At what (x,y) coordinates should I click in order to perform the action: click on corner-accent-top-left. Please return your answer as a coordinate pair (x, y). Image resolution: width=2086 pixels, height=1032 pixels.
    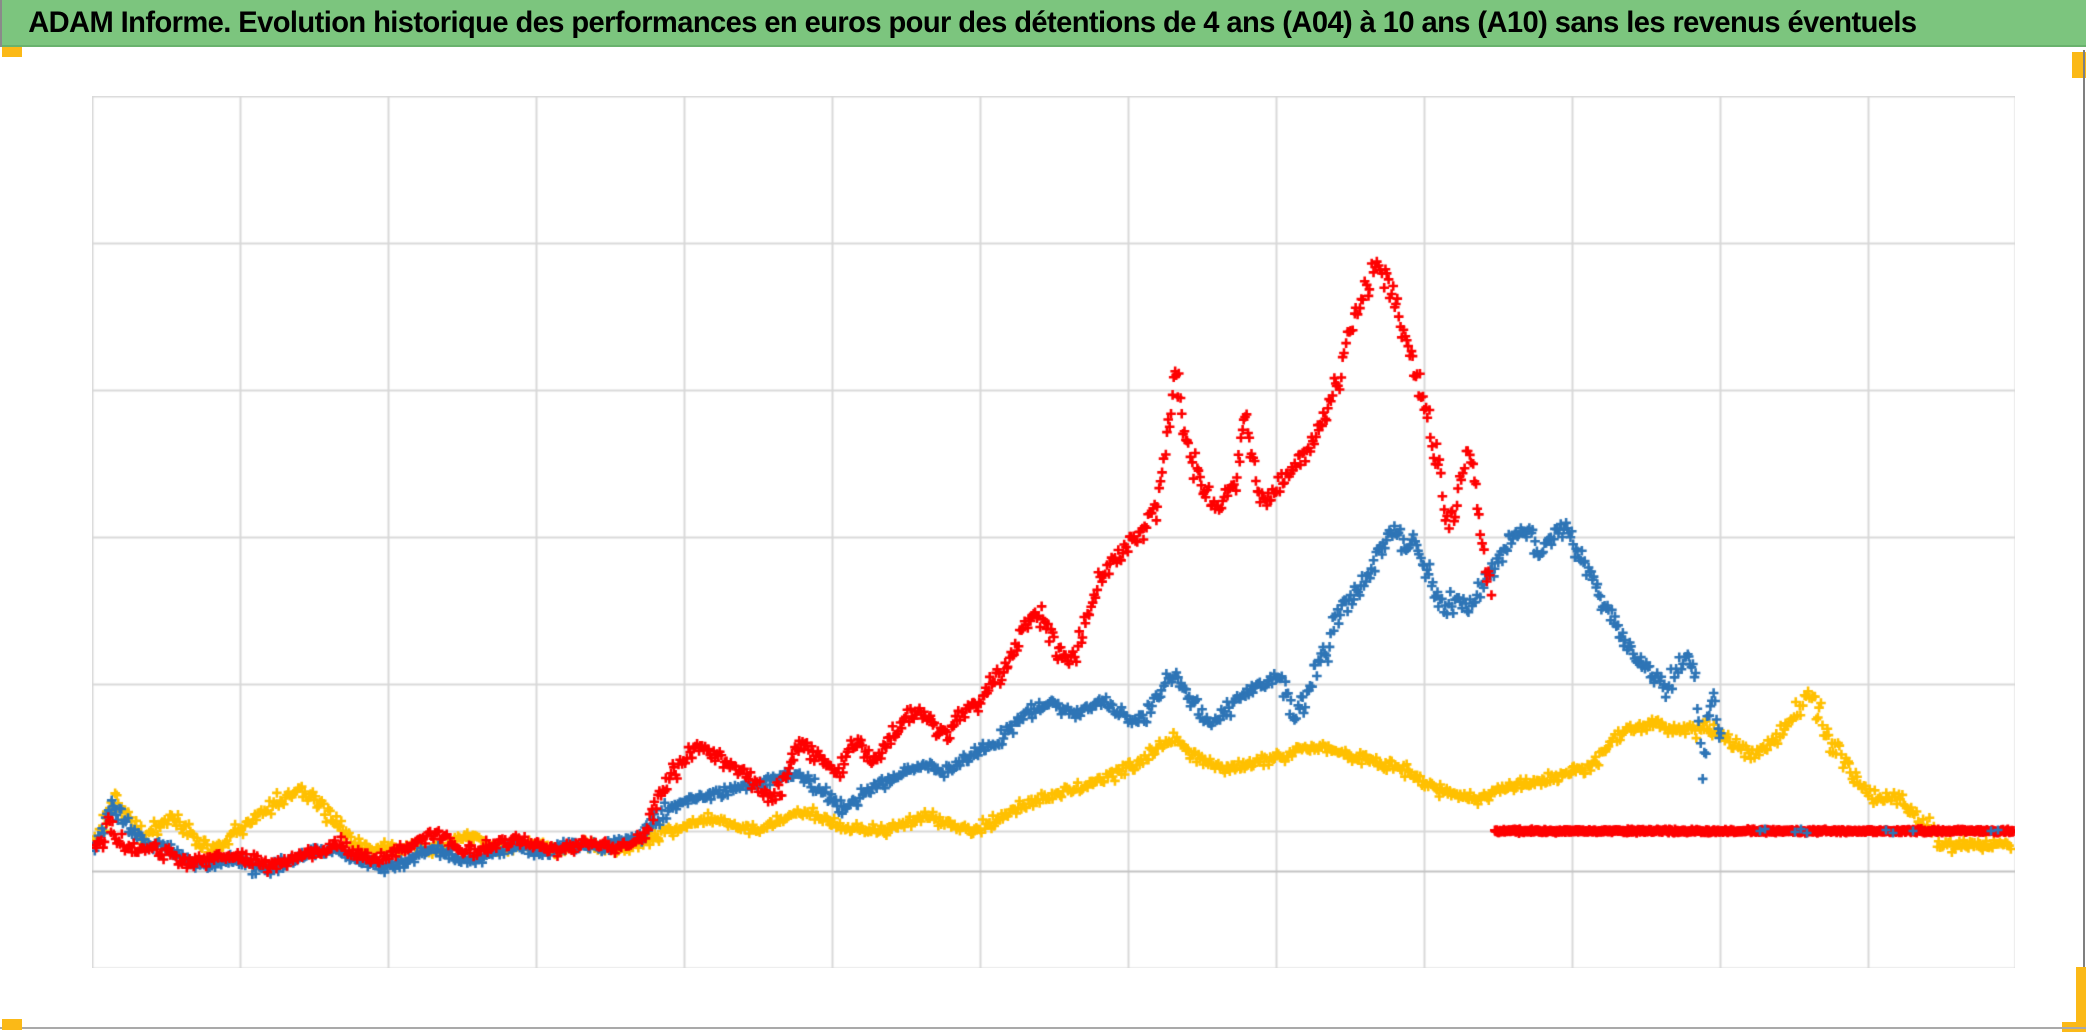
    Looking at the image, I should click on (12, 52).